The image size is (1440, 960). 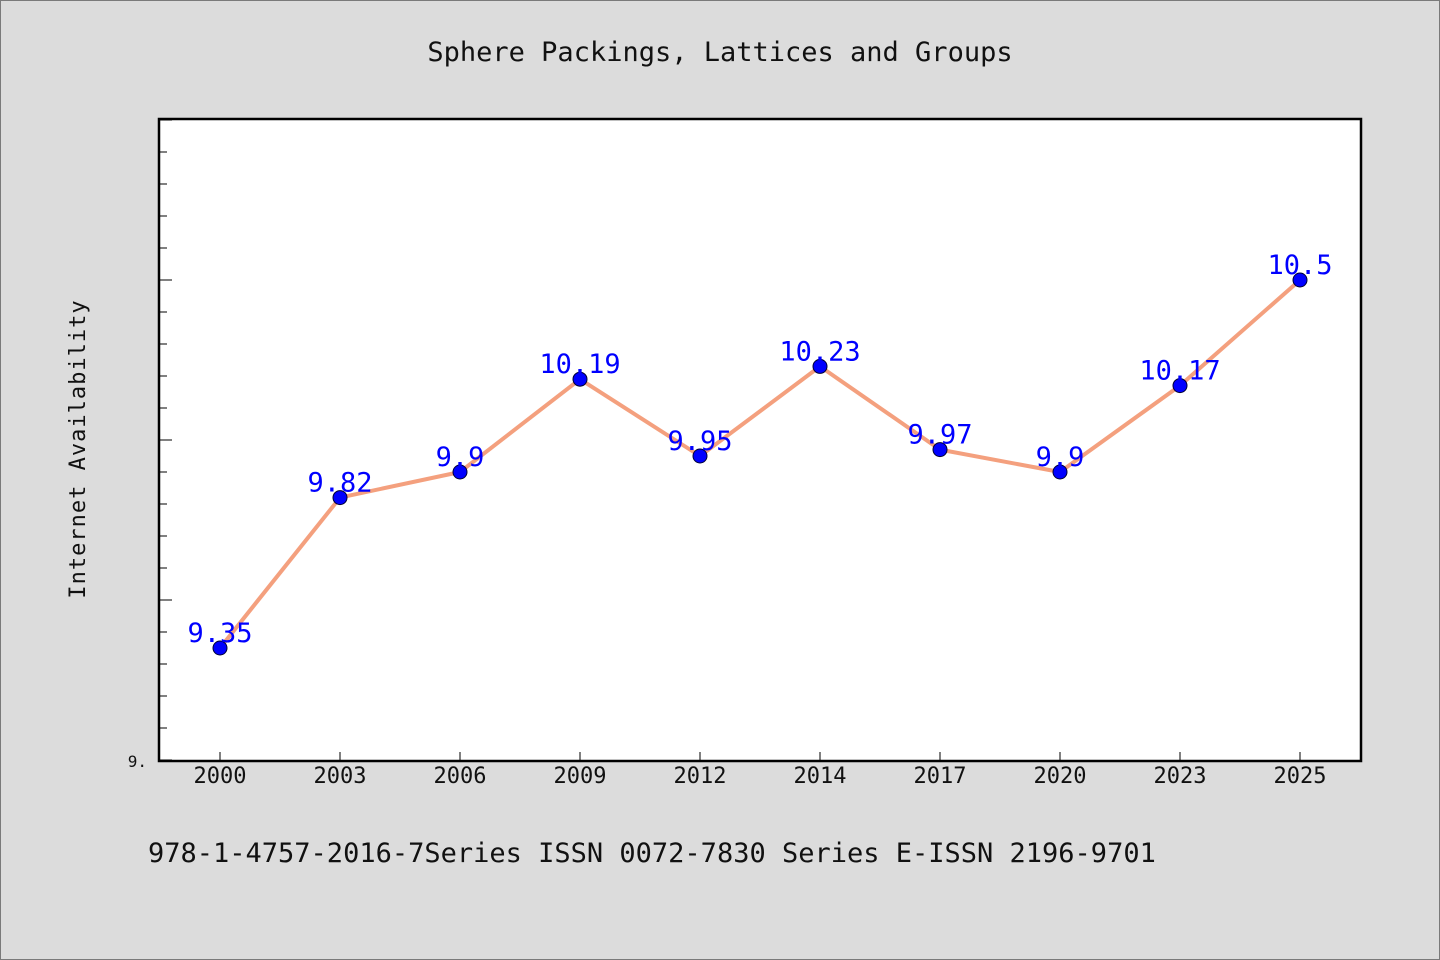 I want to click on x-tick-label: 2012, so click(x=700, y=776).